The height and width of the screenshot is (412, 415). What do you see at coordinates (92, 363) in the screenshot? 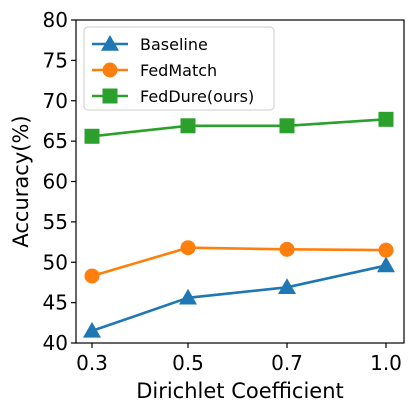
I see `x-tick-label: 0.3` at bounding box center [92, 363].